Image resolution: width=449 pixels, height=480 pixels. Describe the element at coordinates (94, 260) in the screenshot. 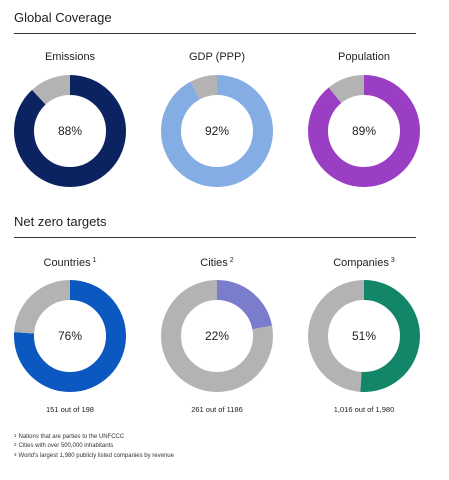

I see `footnote-marker: 1` at that location.